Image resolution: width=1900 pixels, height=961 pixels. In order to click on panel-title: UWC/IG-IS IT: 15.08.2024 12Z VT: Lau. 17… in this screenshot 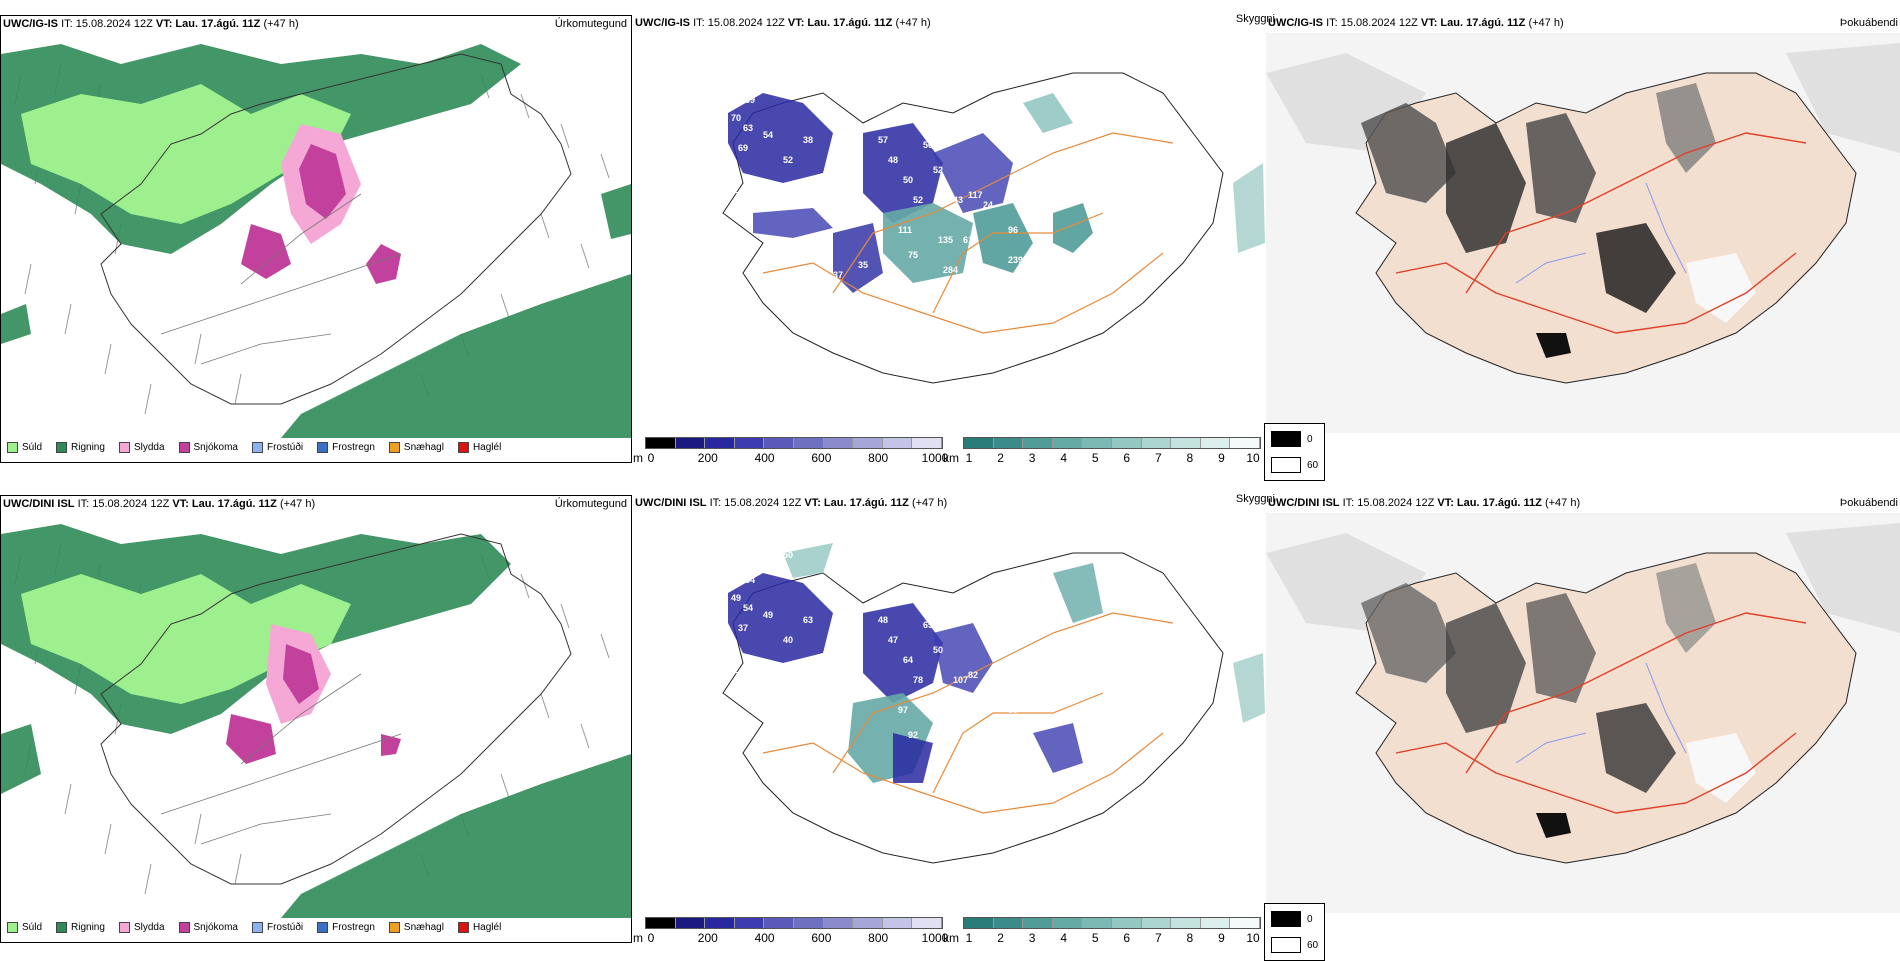, I will do `click(783, 23)`.